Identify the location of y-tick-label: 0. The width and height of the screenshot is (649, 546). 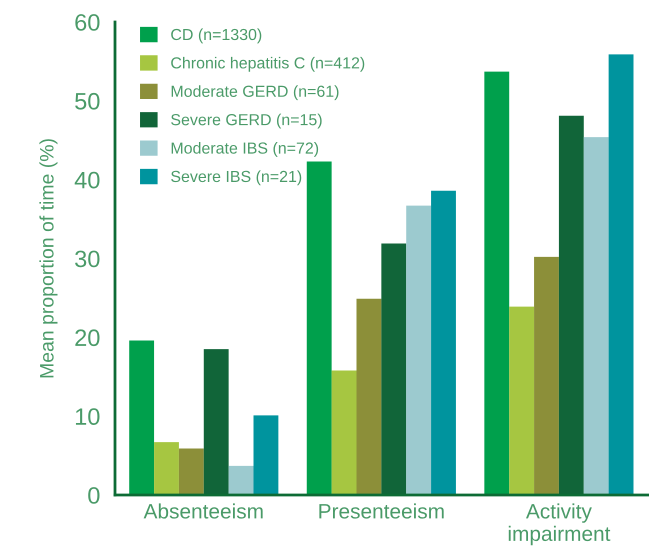
(94, 495).